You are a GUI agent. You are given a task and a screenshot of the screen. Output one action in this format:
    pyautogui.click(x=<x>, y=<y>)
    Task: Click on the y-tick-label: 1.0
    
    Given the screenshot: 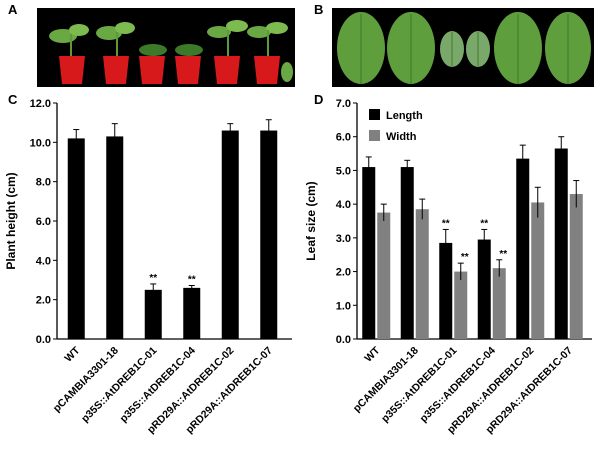 What is the action you would take?
    pyautogui.click(x=343, y=306)
    